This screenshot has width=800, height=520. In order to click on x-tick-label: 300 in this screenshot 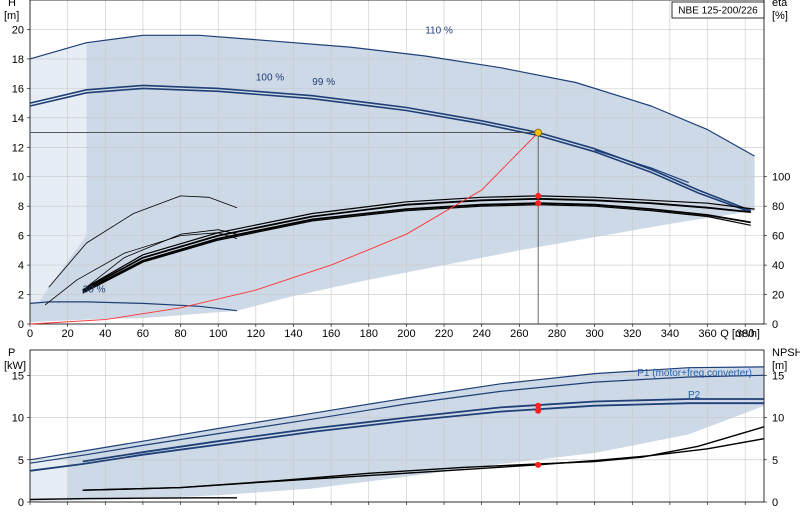, I will do `click(594, 334)`.